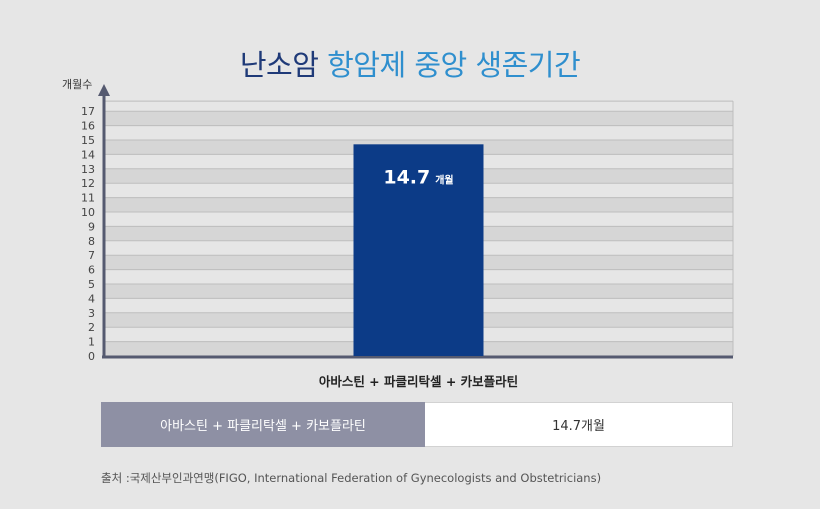  I want to click on y-tick-label: 16, so click(88, 126).